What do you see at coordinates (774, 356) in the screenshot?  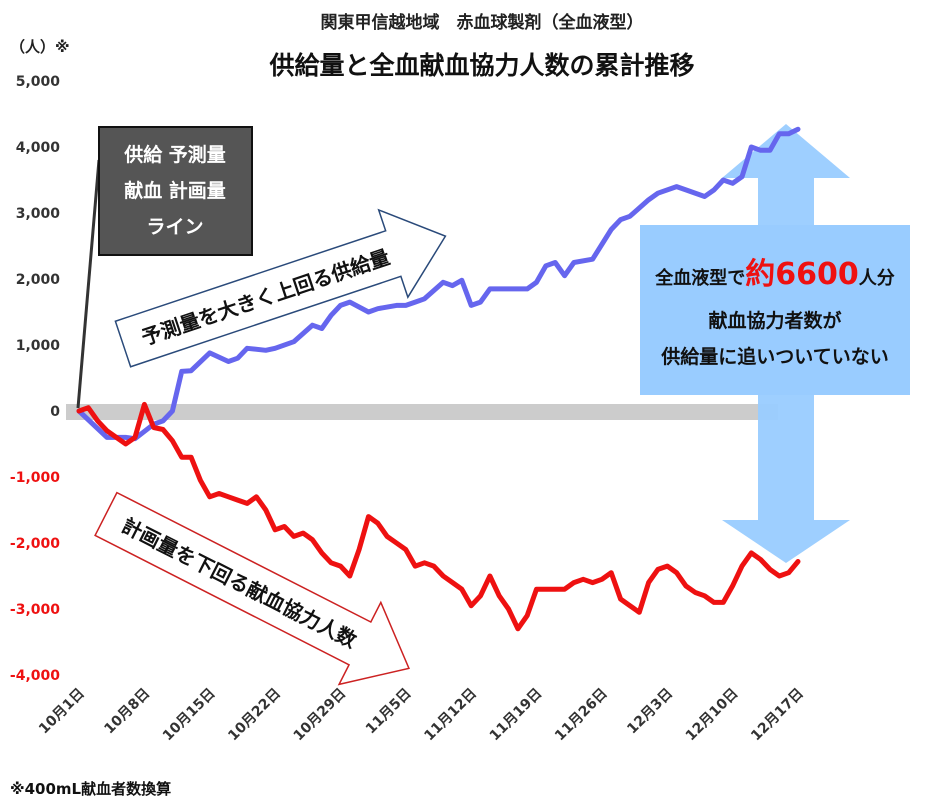 I see `gap-text-line3: 供給量に追いついていない` at bounding box center [774, 356].